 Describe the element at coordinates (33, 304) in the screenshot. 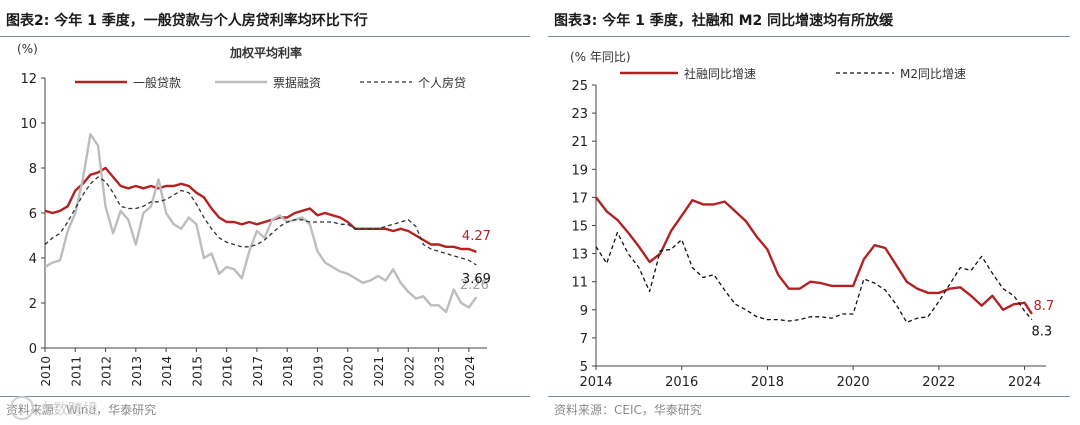

I see `y-tick-label: 2` at that location.